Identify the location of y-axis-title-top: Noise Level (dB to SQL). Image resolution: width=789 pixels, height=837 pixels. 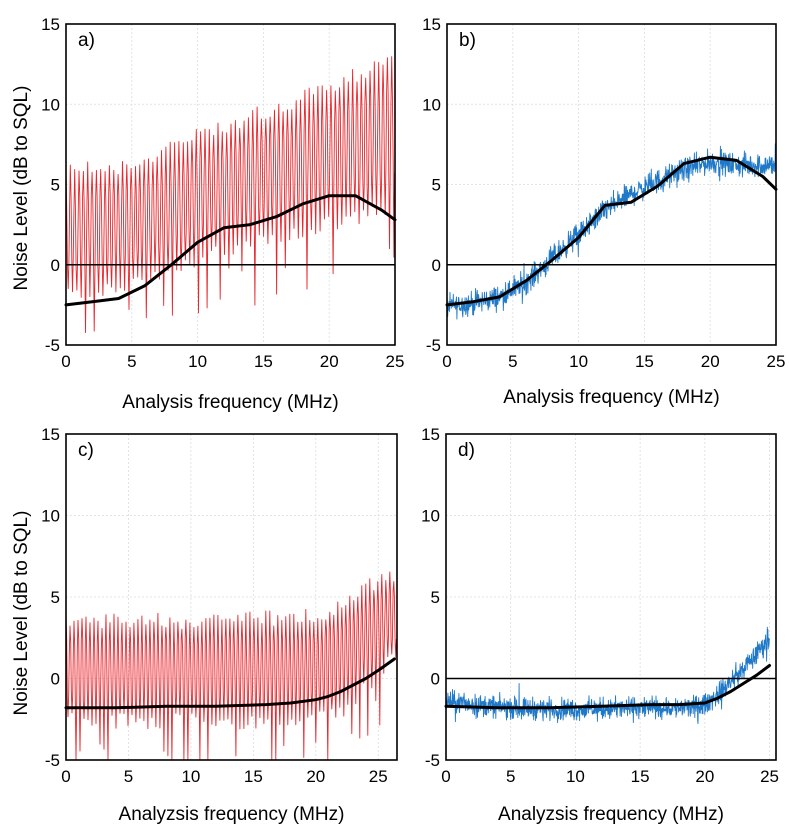
(21, 188).